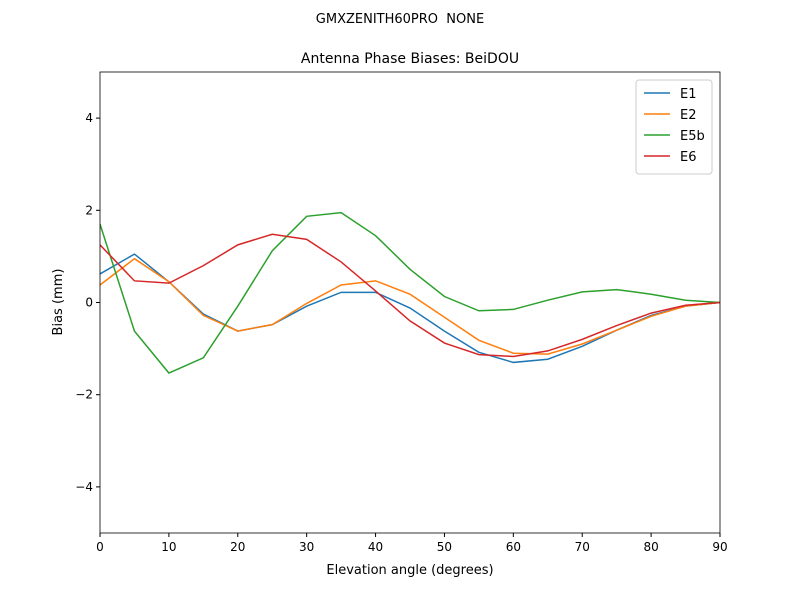  What do you see at coordinates (650, 547) in the screenshot?
I see `x-tick-label: 80` at bounding box center [650, 547].